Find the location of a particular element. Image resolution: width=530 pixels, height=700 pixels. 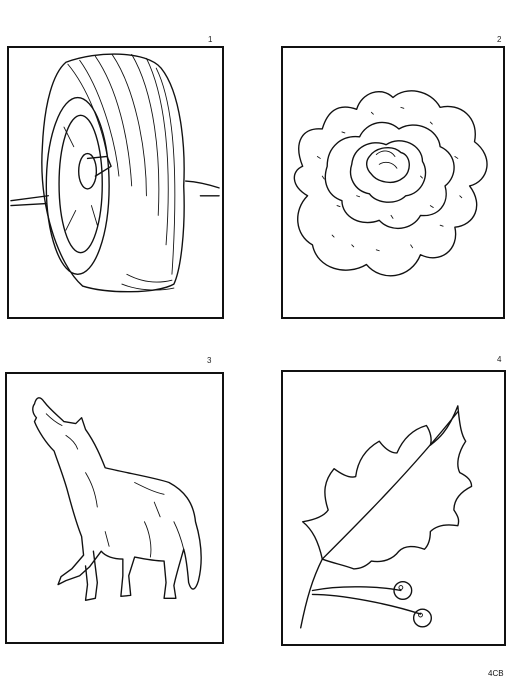

panel-number-2: 2 is located at coordinates (499, 39).